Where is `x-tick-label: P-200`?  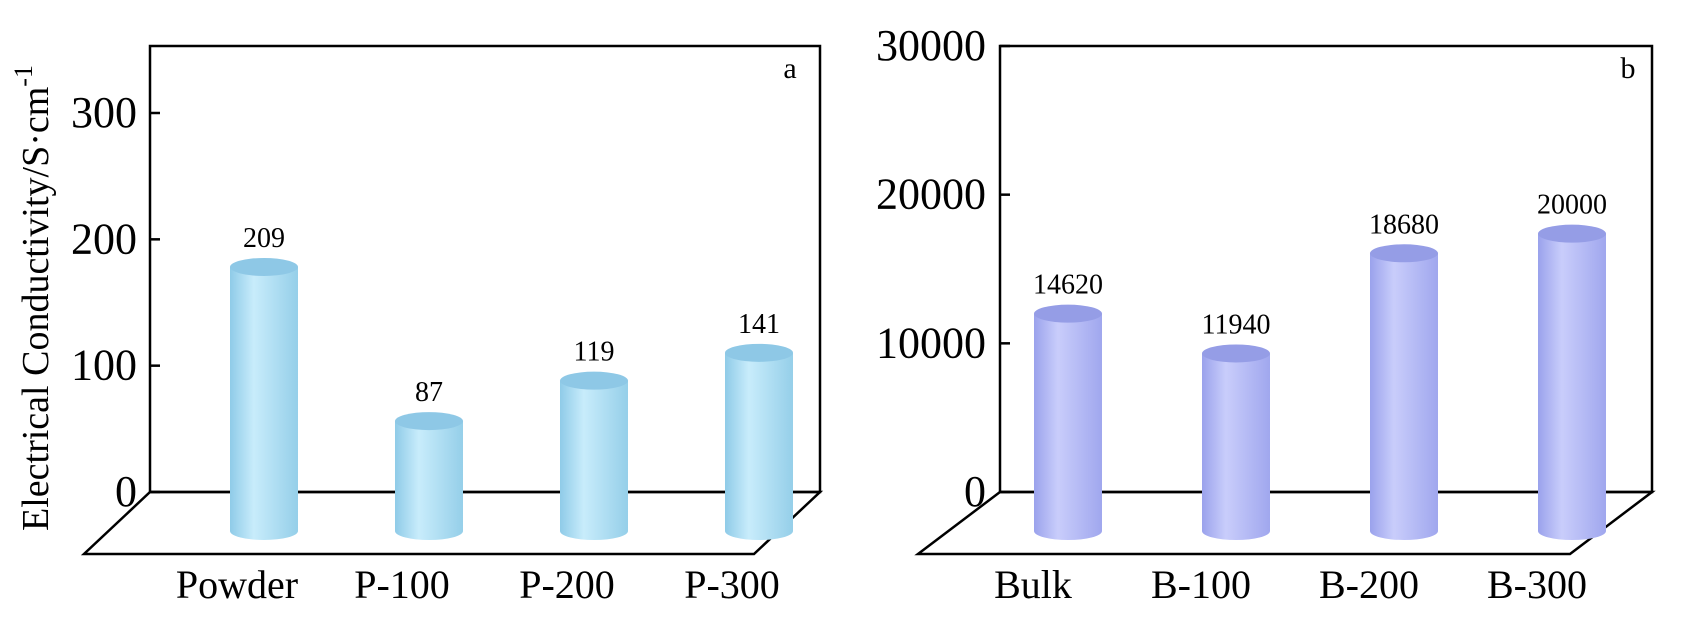
x-tick-label: P-200 is located at coordinates (567, 584).